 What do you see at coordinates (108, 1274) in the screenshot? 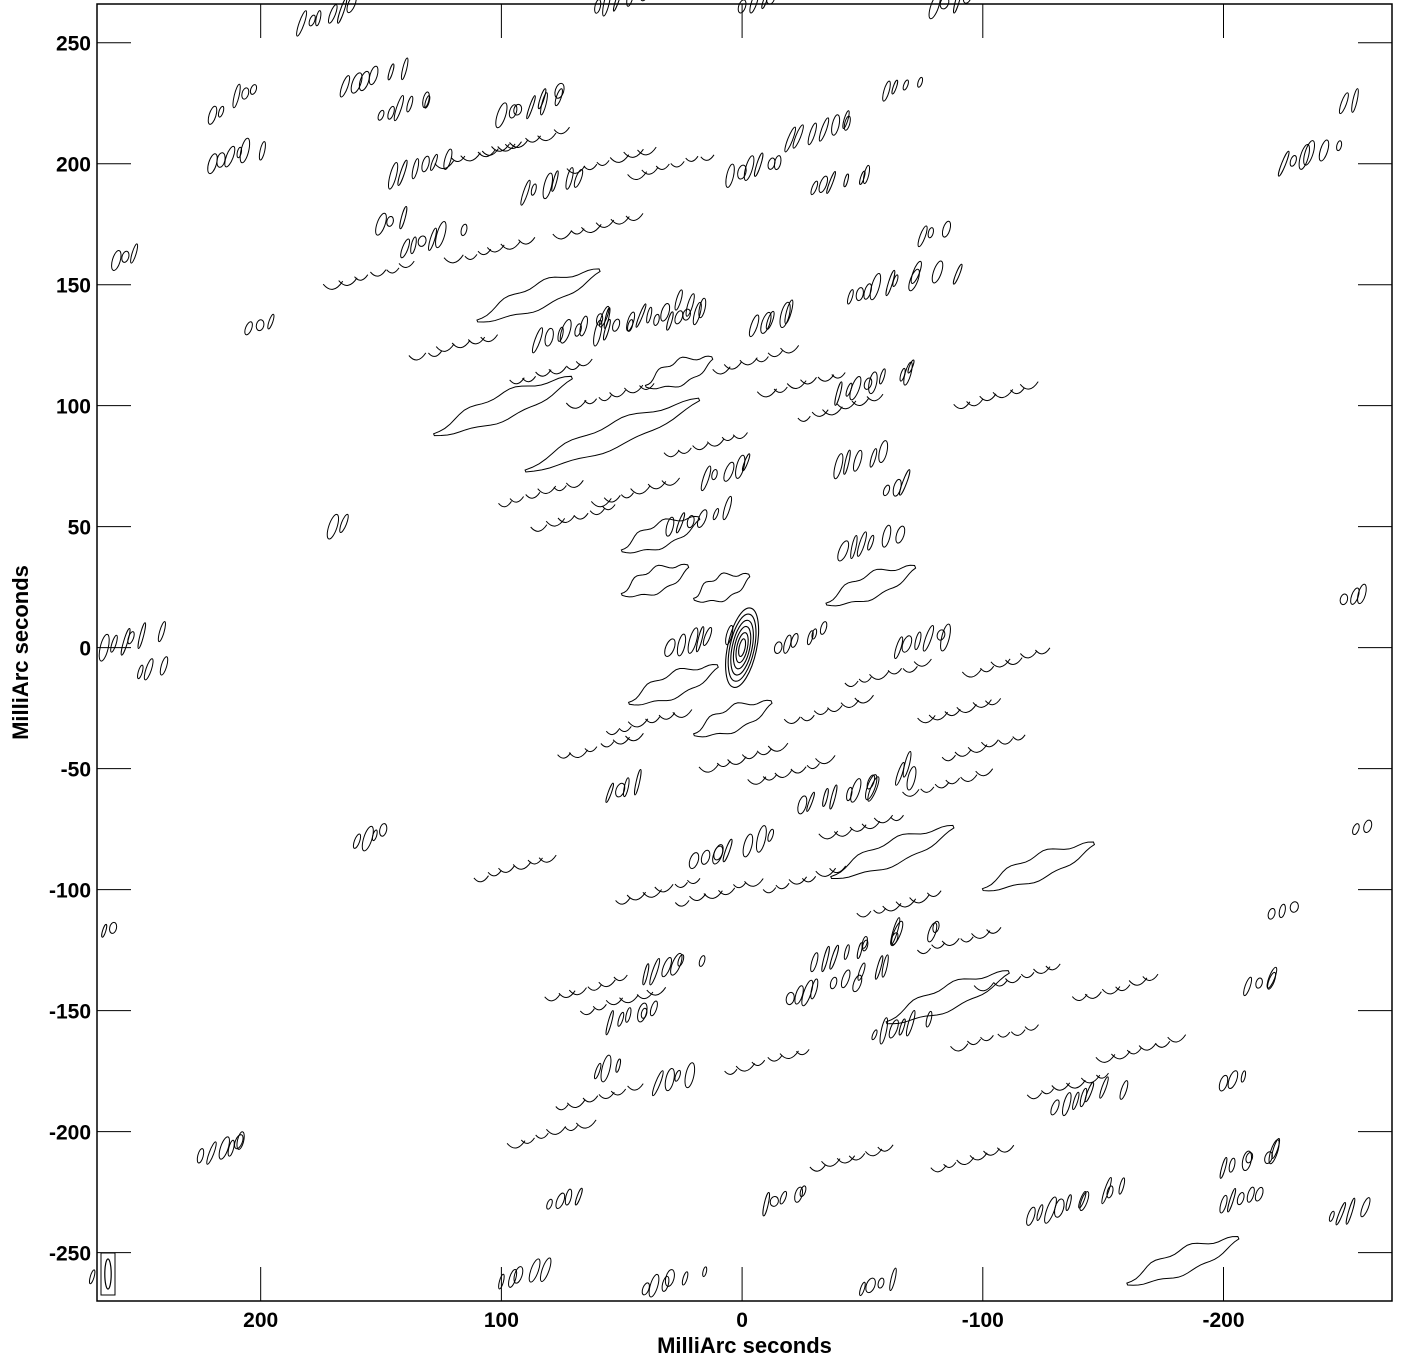
I see `beam-ellipse` at bounding box center [108, 1274].